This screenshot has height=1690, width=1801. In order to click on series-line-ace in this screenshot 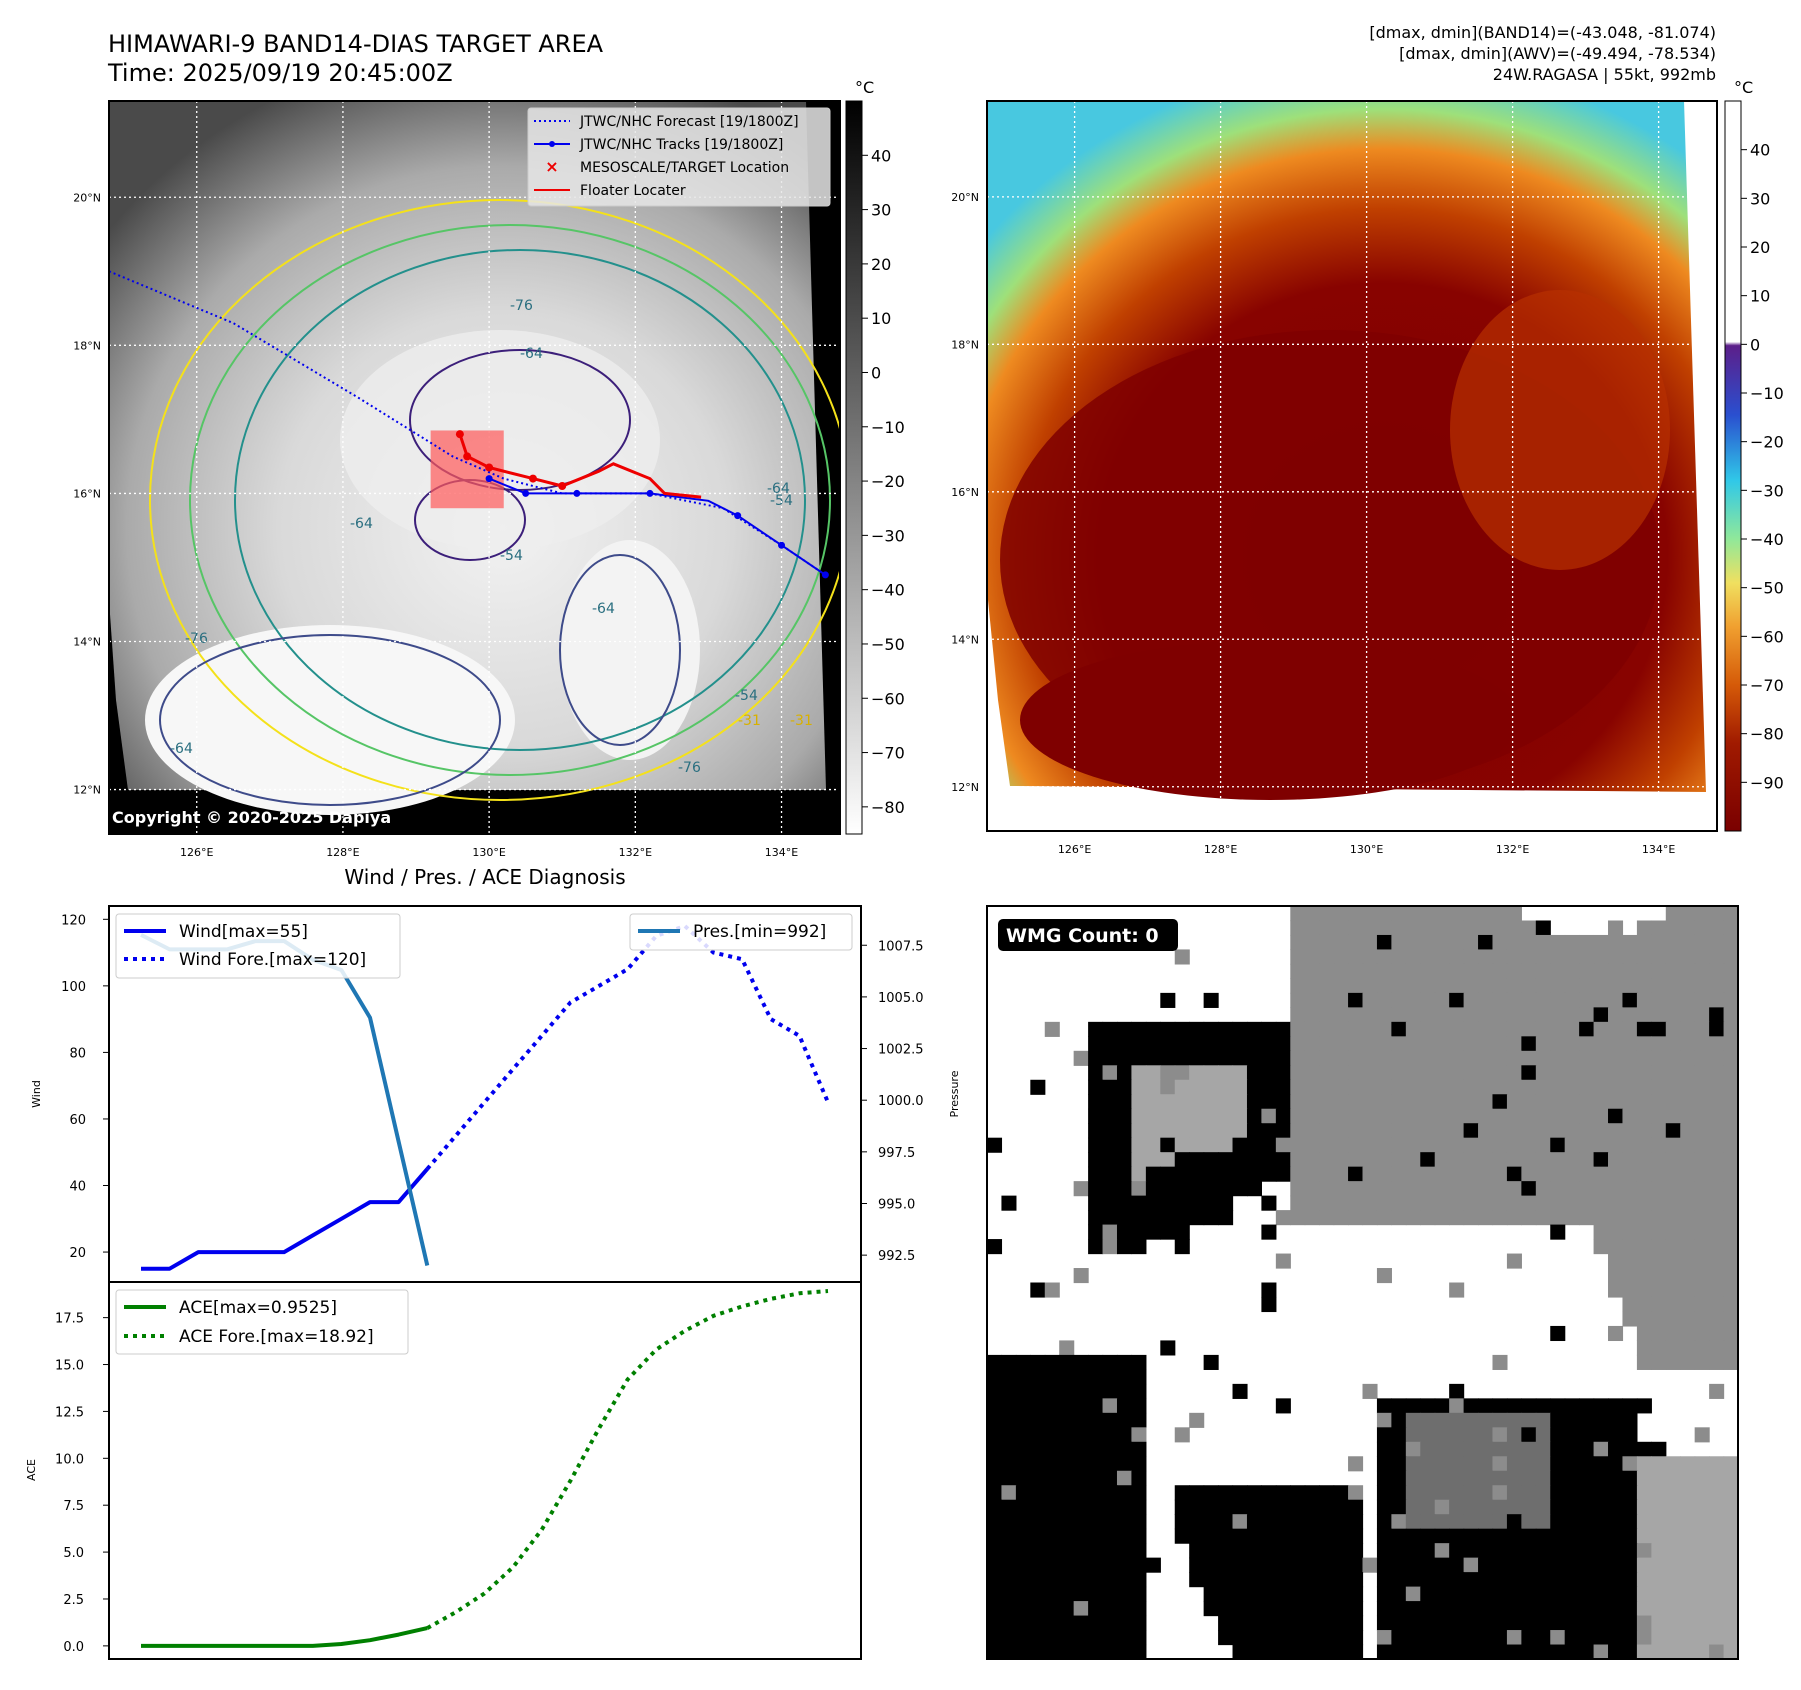, I will do `click(284, 1637)`.